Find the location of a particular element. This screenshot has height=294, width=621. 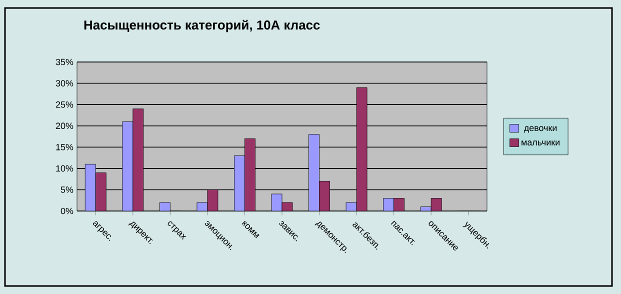

y-tick-label: 25% is located at coordinates (65, 104).